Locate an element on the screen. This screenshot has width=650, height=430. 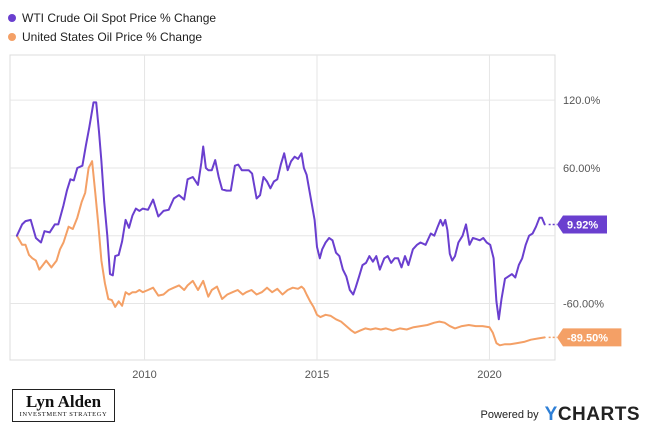
powered-by-ycharts: Powered by YCHARTS is located at coordinates (560, 415).